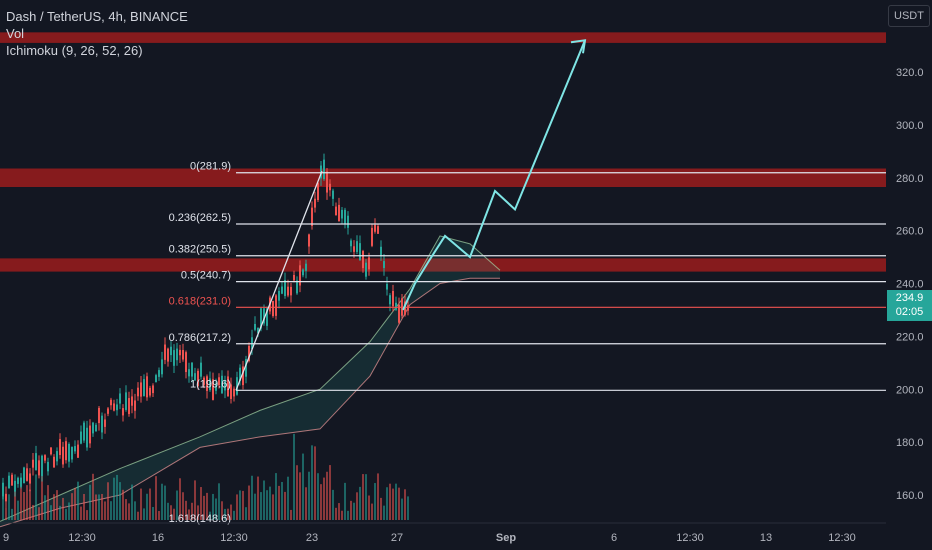 Image resolution: width=932 pixels, height=550 pixels. Describe the element at coordinates (909, 16) in the screenshot. I see `currency-button: USDT` at that location.